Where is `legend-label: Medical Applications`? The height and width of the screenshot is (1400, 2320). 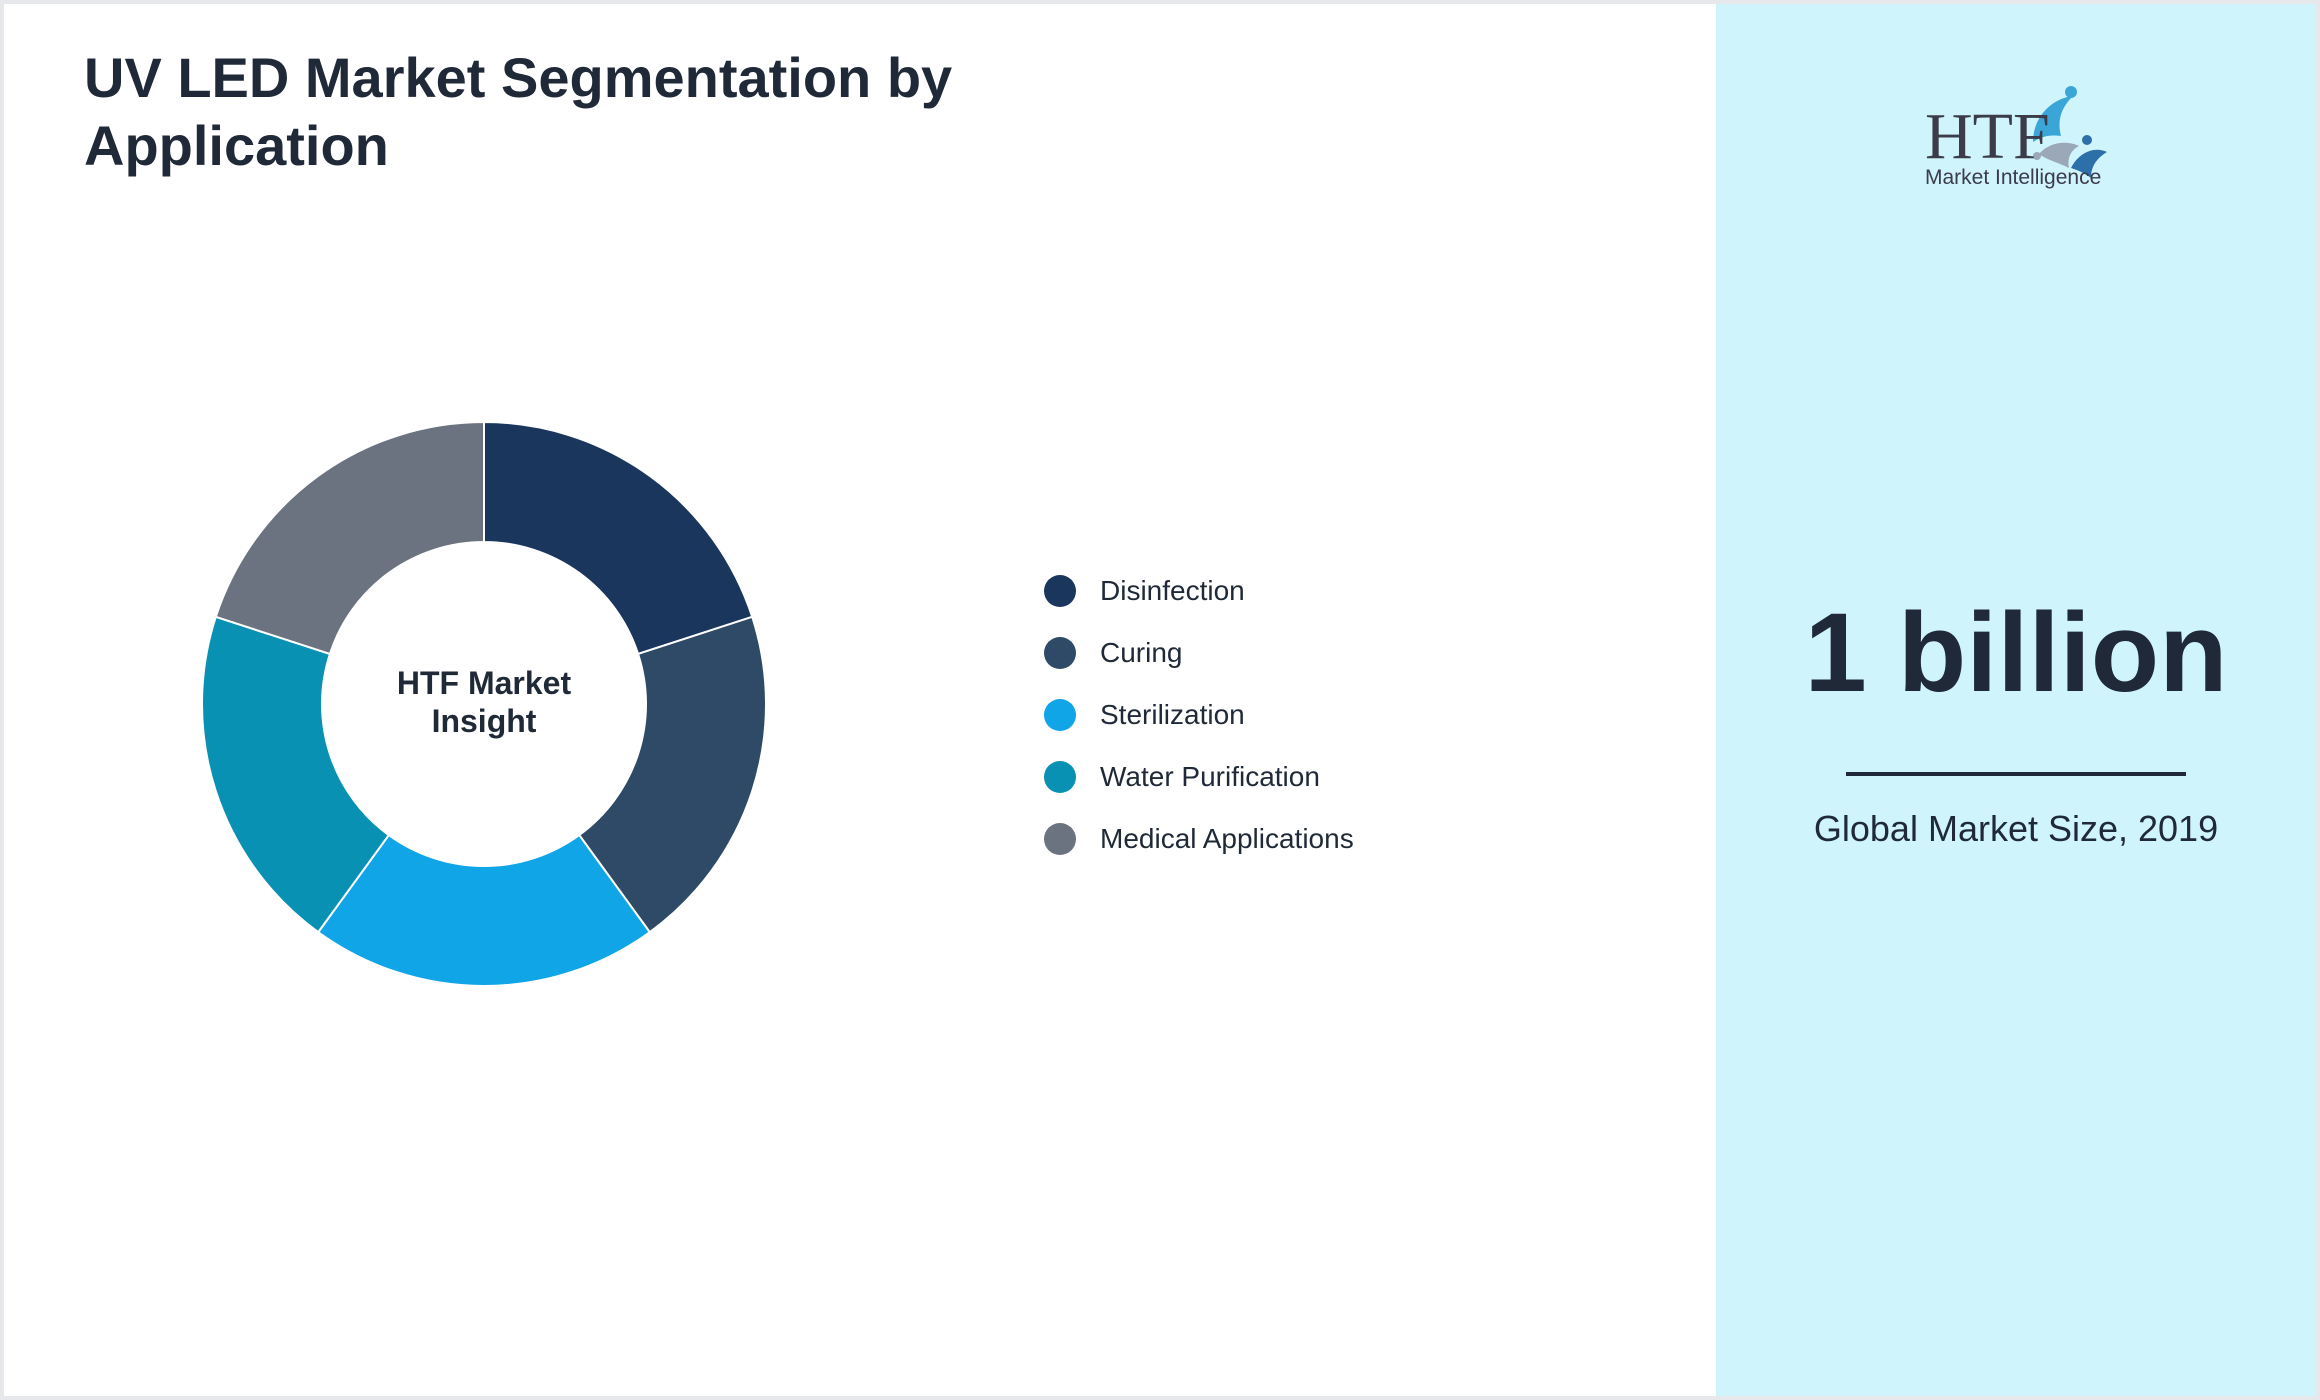
legend-label: Medical Applications is located at coordinates (1227, 838).